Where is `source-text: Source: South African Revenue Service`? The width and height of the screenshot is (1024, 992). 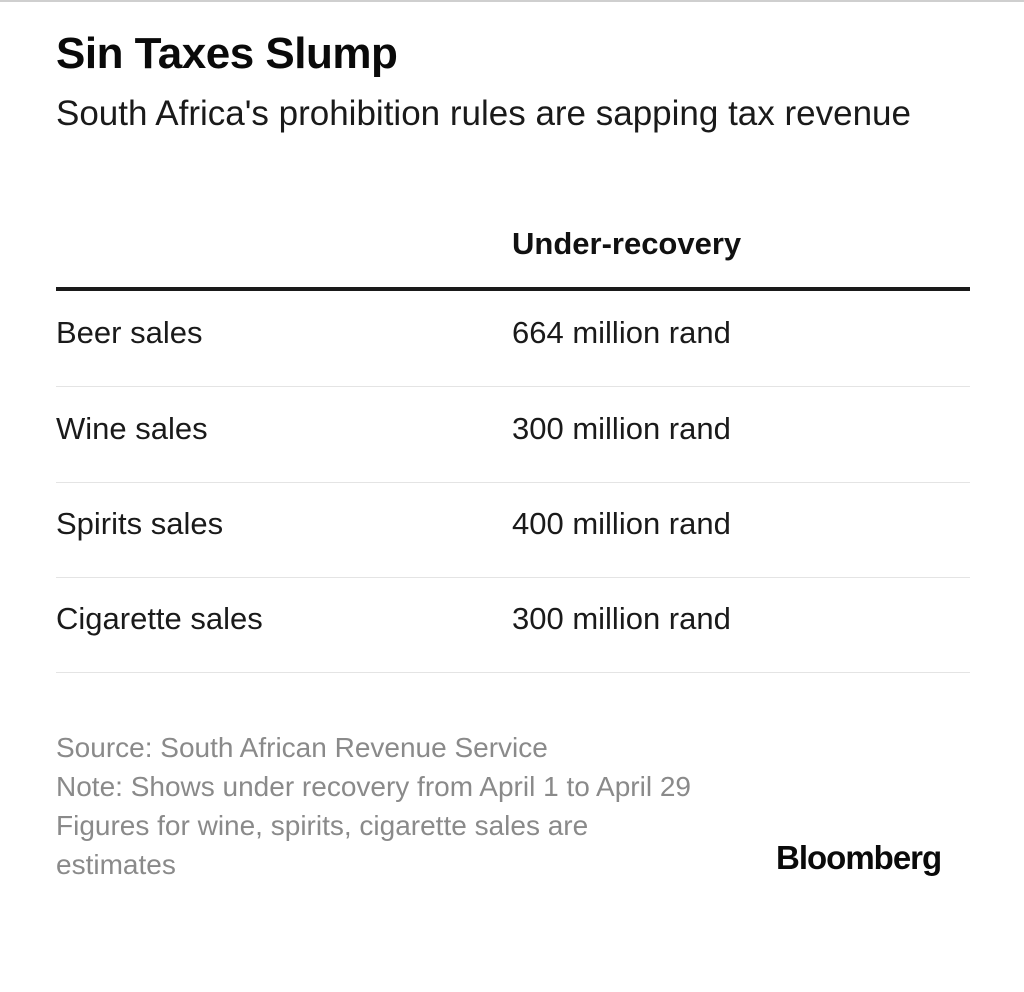
source-text: Source: South African Revenue Service is located at coordinates (302, 747).